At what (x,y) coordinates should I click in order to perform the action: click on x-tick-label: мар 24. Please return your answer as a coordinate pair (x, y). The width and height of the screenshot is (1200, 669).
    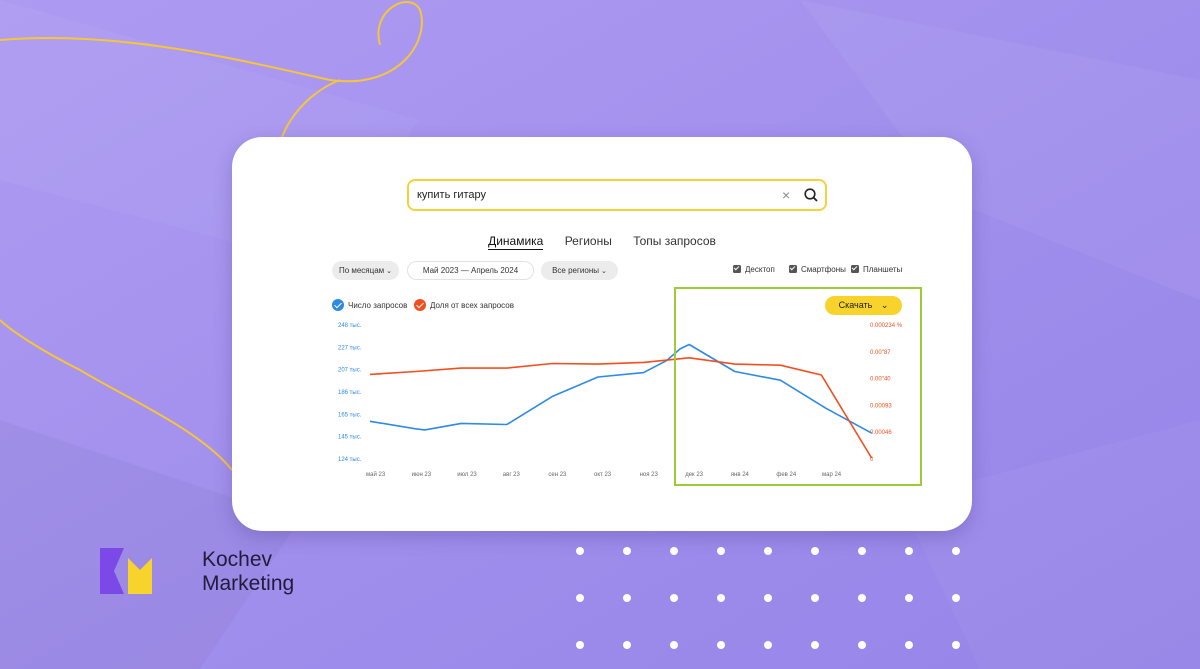
    Looking at the image, I should click on (832, 475).